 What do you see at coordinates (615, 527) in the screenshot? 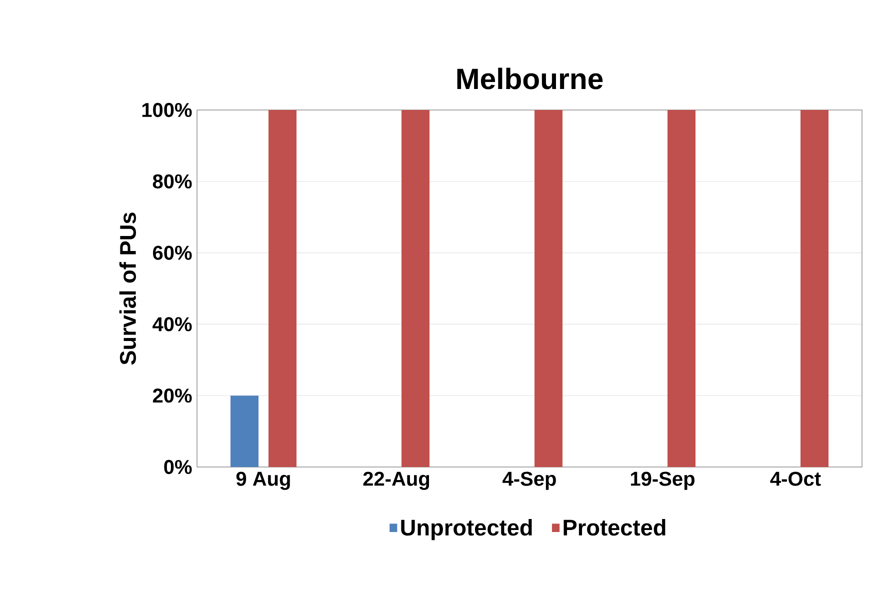
I see `legend-label: Protected` at bounding box center [615, 527].